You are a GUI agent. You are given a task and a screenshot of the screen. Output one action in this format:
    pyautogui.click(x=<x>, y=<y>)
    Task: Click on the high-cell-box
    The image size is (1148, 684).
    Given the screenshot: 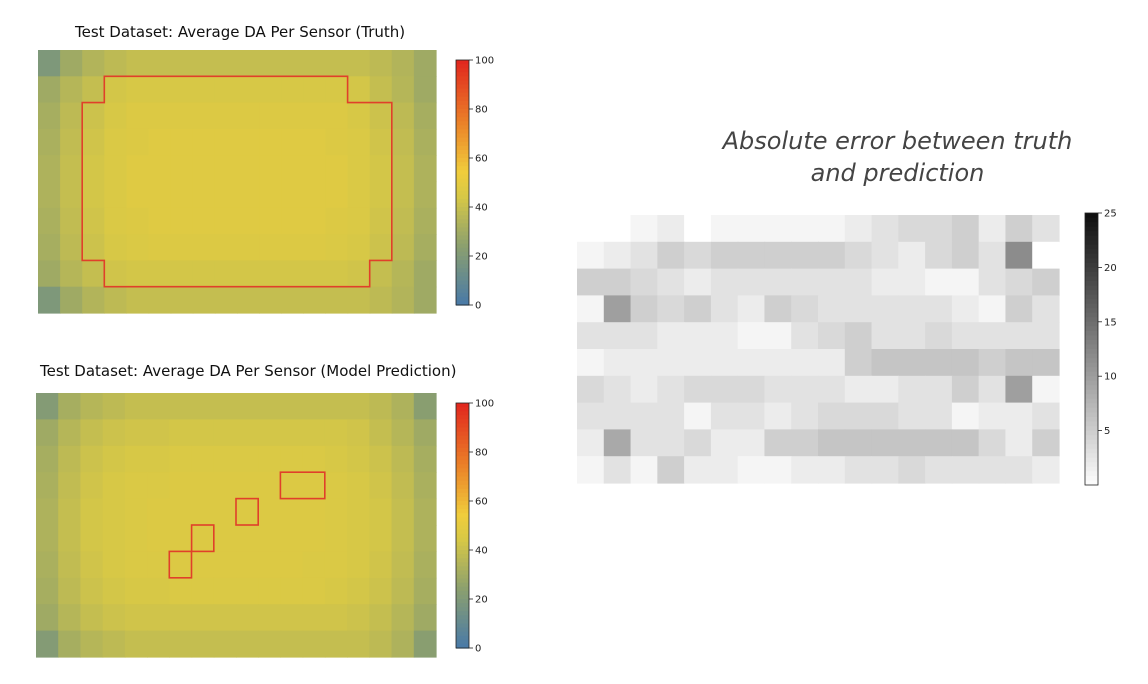 What is the action you would take?
    pyautogui.click(x=302, y=485)
    